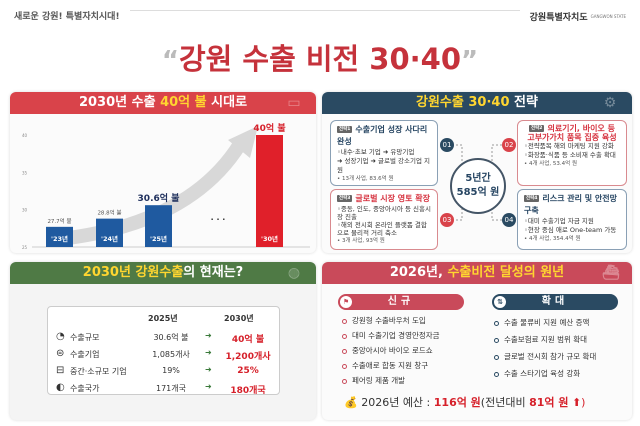 Image resolution: width=640 pixels, height=426 pixels. I want to click on expand-label: 확대, so click(555, 301).